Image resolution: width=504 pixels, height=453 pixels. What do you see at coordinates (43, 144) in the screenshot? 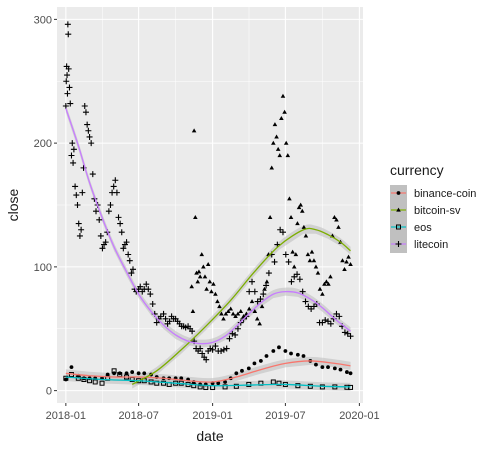
I see `y-tick-label: 200` at bounding box center [43, 144].